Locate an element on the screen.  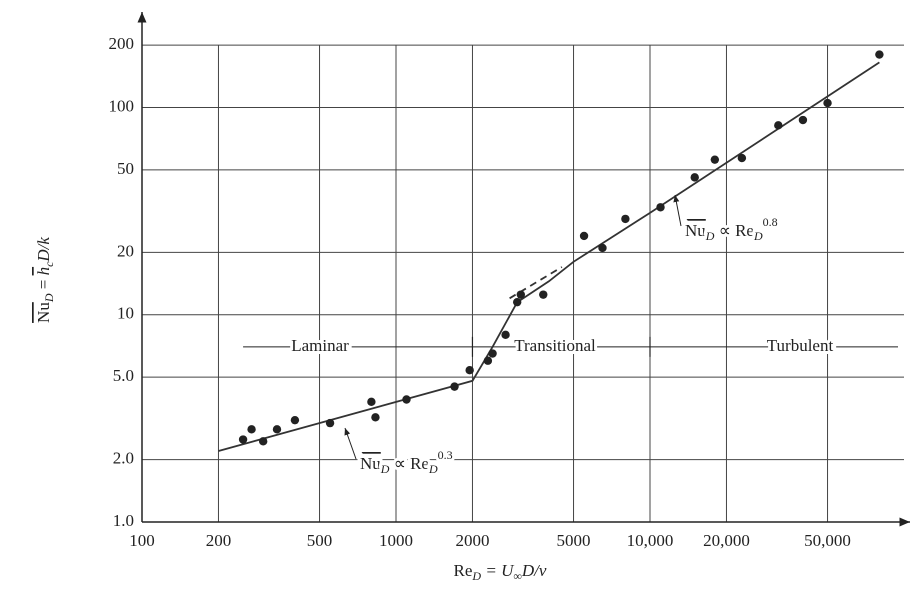
y-tick-label: 1.0 is located at coordinates (123, 520).